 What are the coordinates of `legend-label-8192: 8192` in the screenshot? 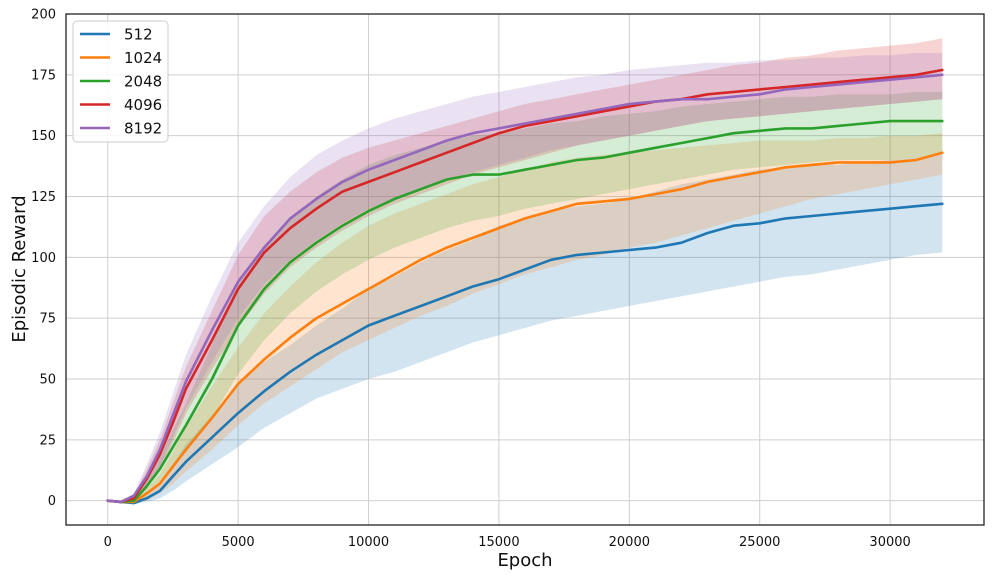 It's located at (143, 129).